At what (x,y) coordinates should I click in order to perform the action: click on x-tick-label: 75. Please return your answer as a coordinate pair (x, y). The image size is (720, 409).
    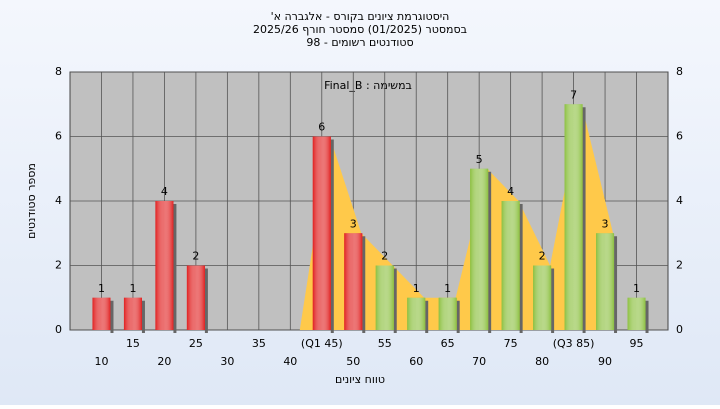
    Looking at the image, I should click on (511, 343).